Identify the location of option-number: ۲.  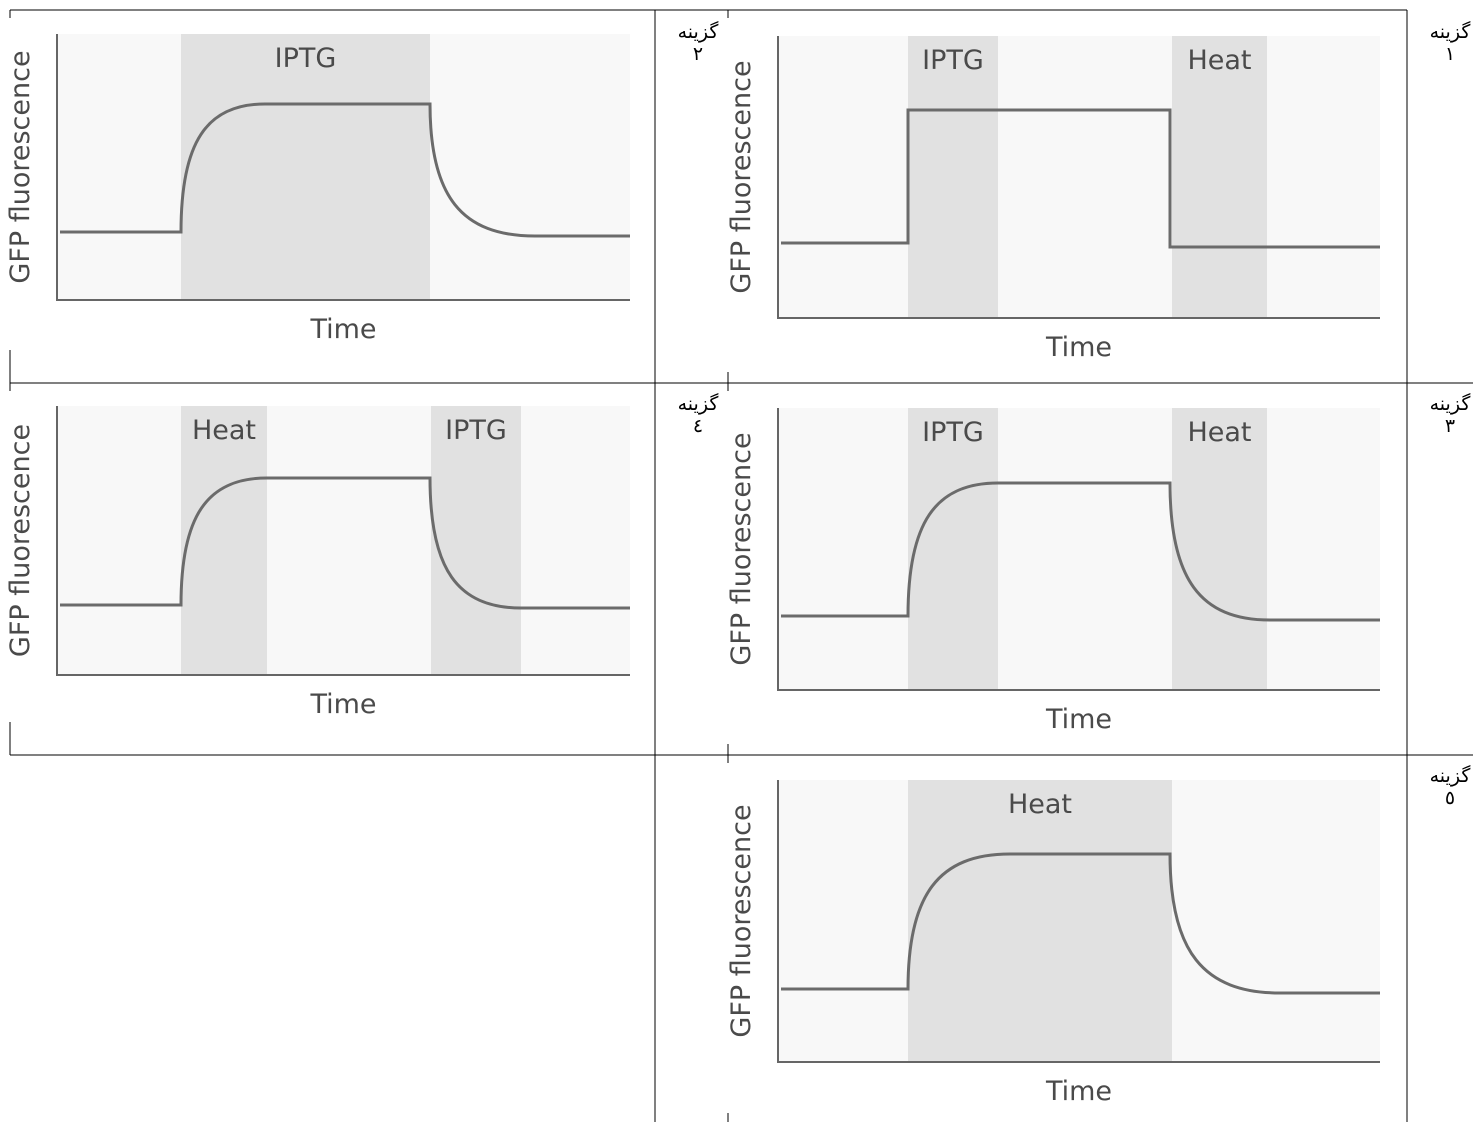
(698, 54).